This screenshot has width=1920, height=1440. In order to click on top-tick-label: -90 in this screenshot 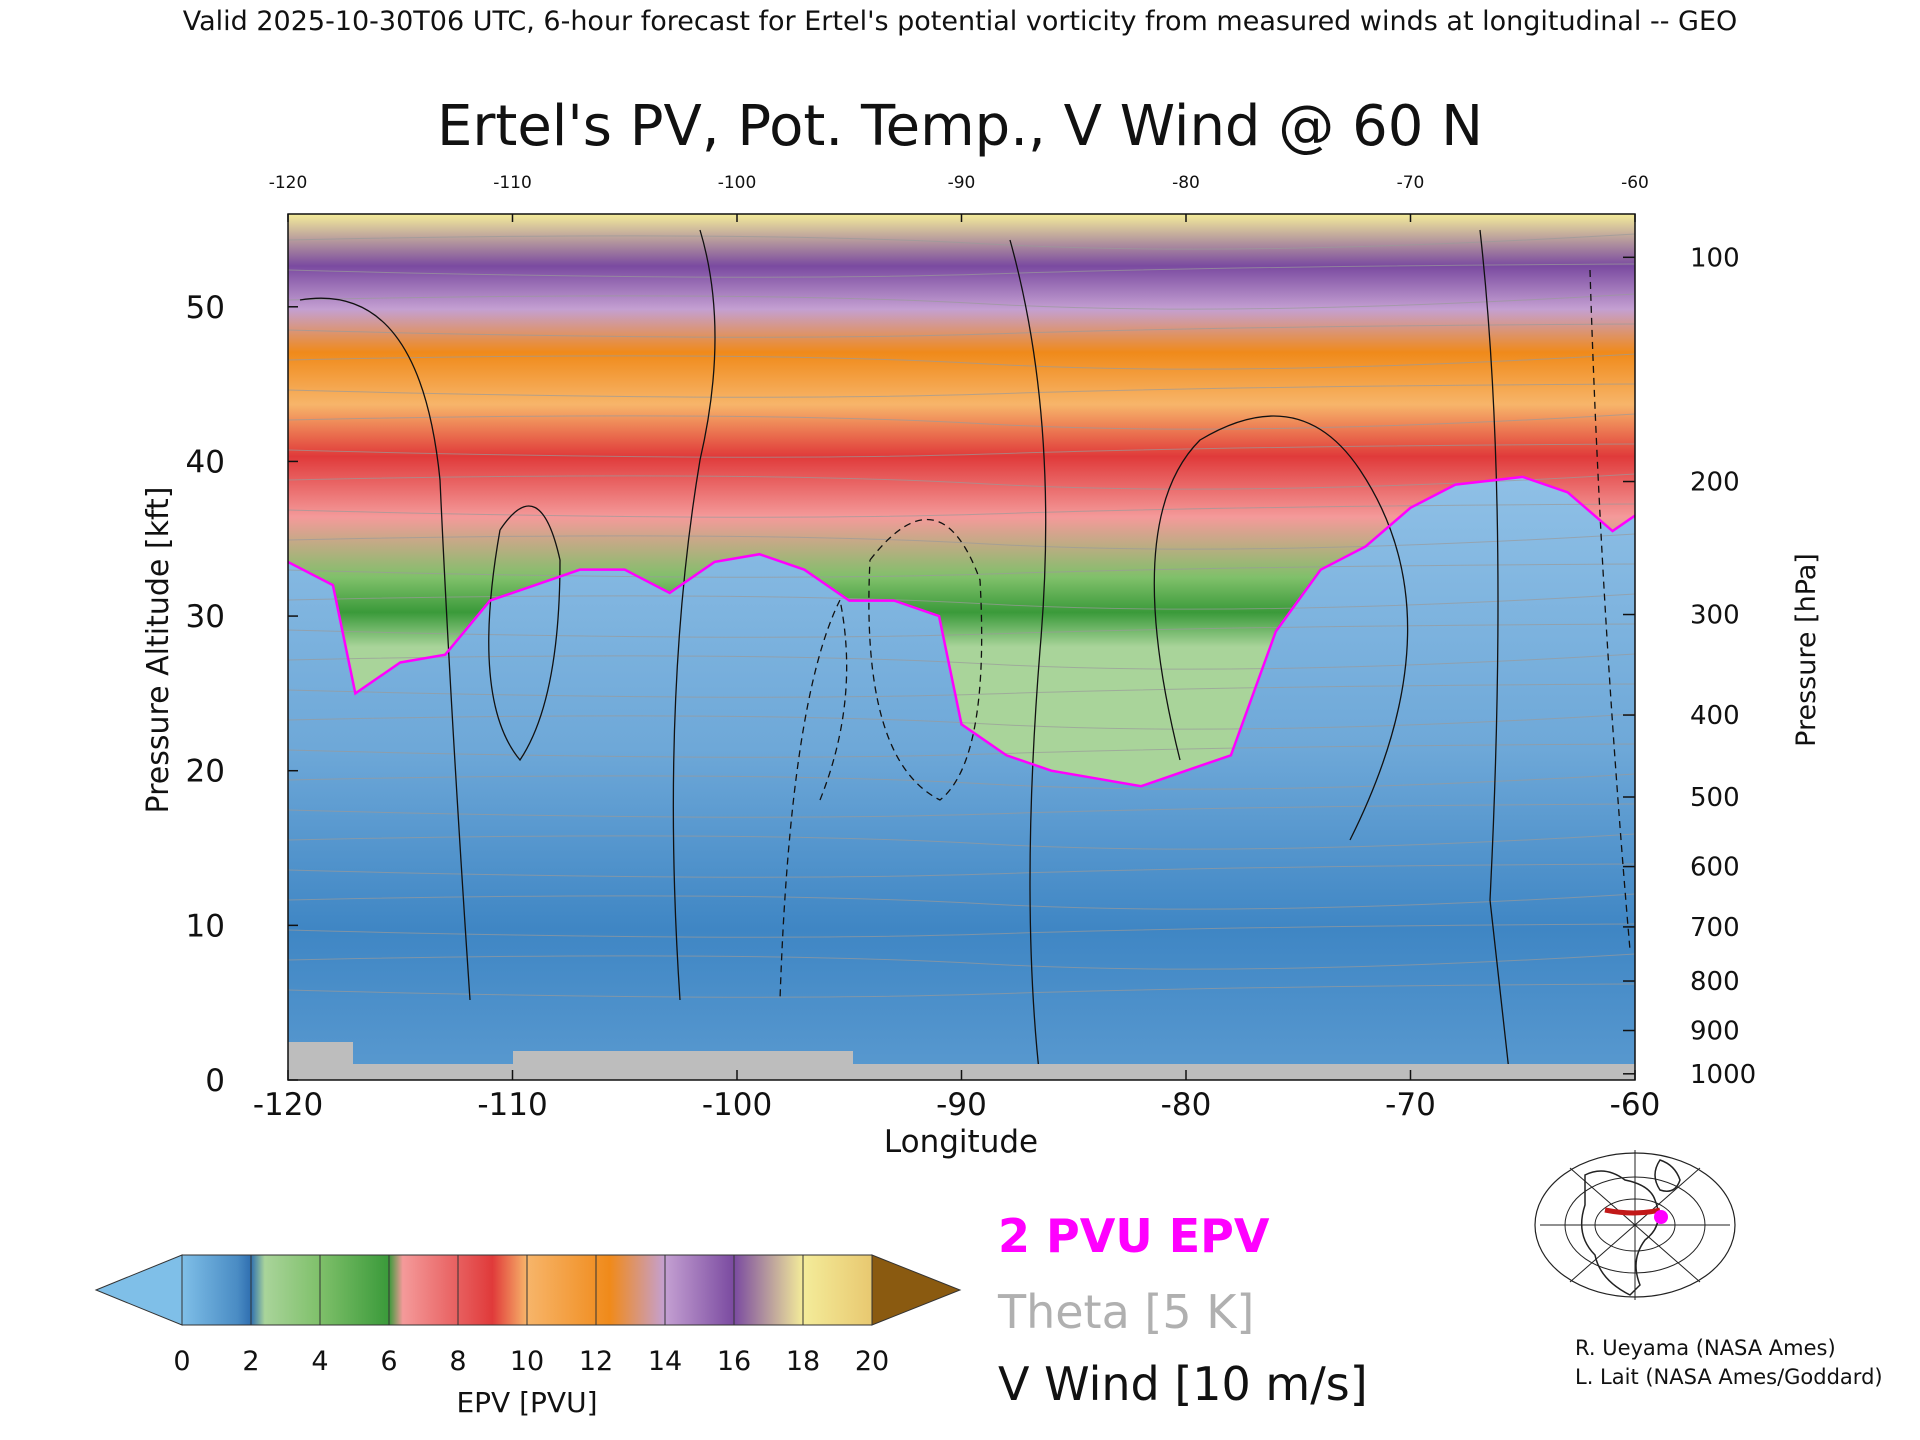, I will do `click(962, 183)`.